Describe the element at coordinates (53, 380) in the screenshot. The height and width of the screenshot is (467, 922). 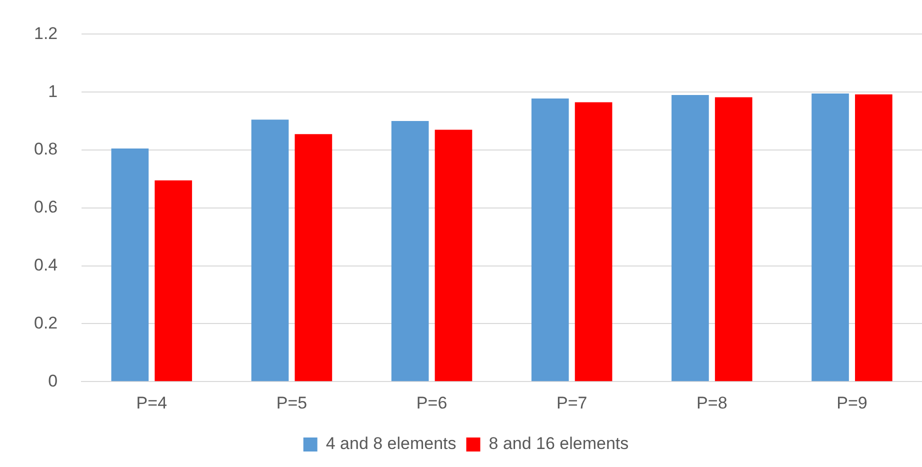
I see `y-tick-label: 0` at that location.